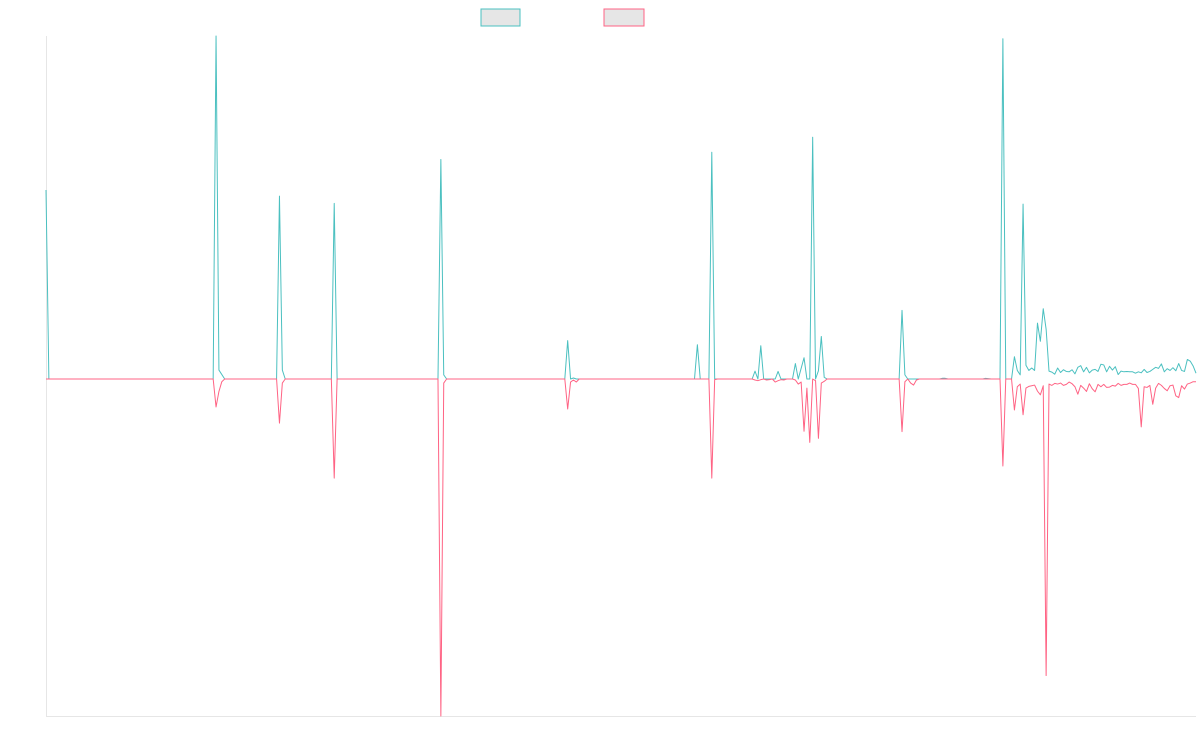 The image size is (1200, 750). I want to click on legend, so click(562, 17).